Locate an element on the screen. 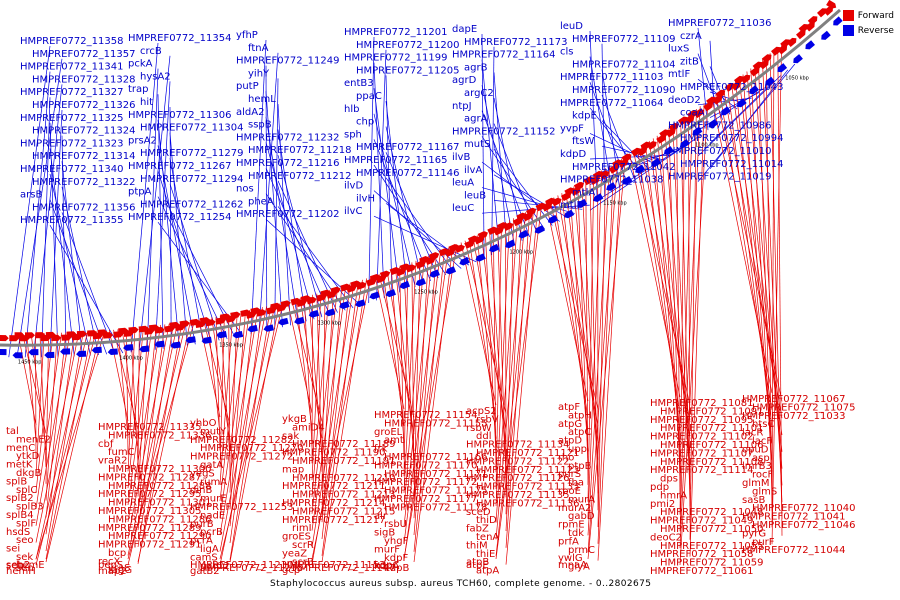  forward-gene-label: HMPREF0772_11282 is located at coordinates (241, 440).